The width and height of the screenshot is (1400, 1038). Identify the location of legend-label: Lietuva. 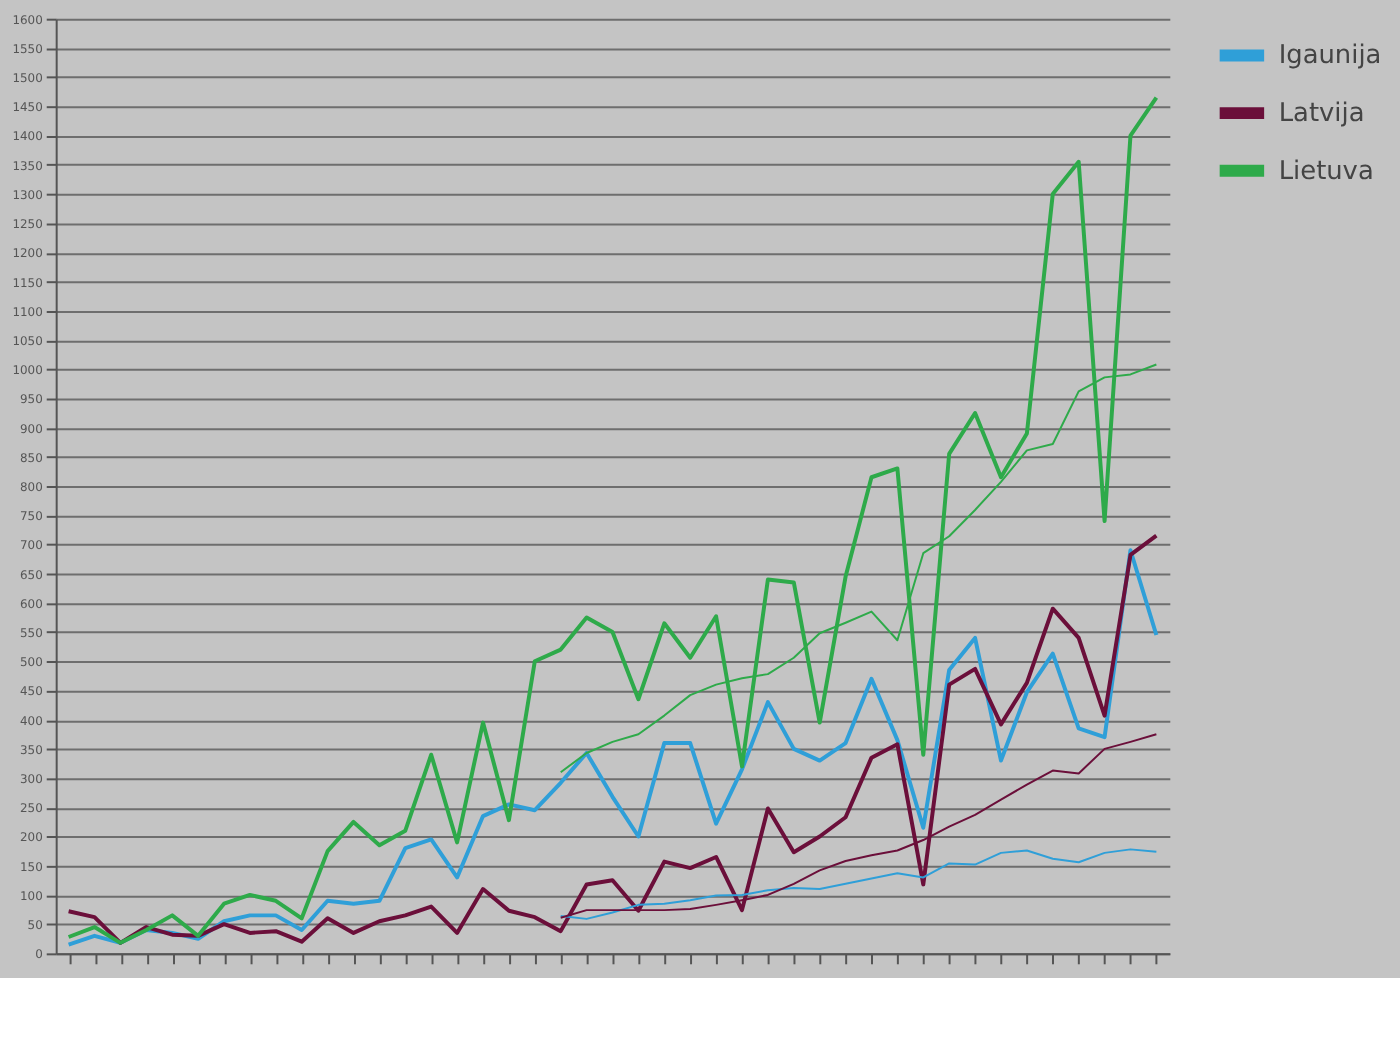
(1326, 171).